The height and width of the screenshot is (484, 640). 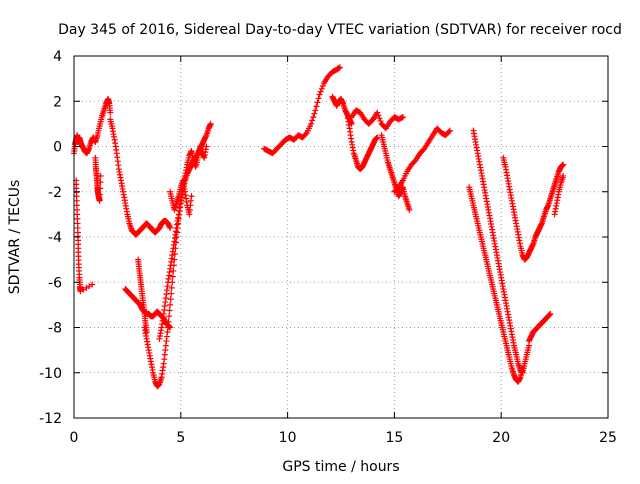 I want to click on x-tick-label: 10, so click(x=288, y=438).